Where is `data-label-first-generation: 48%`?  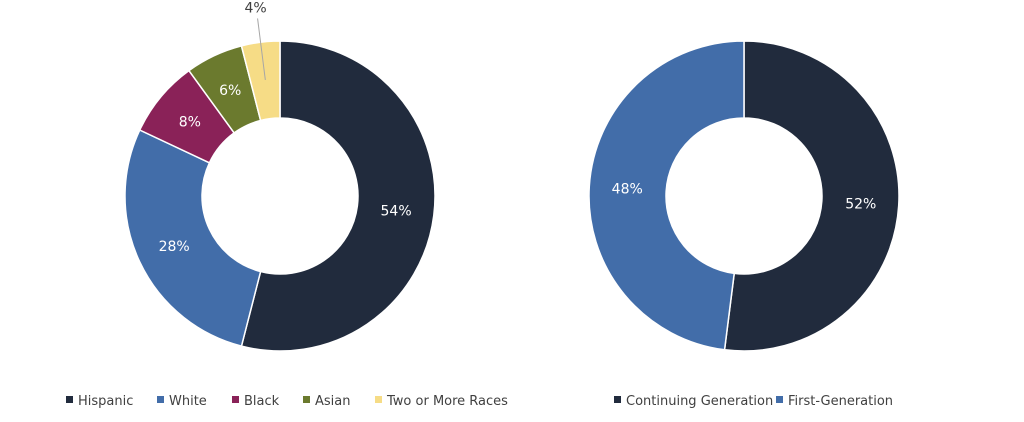
data-label-first-generation: 48% is located at coordinates (627, 190).